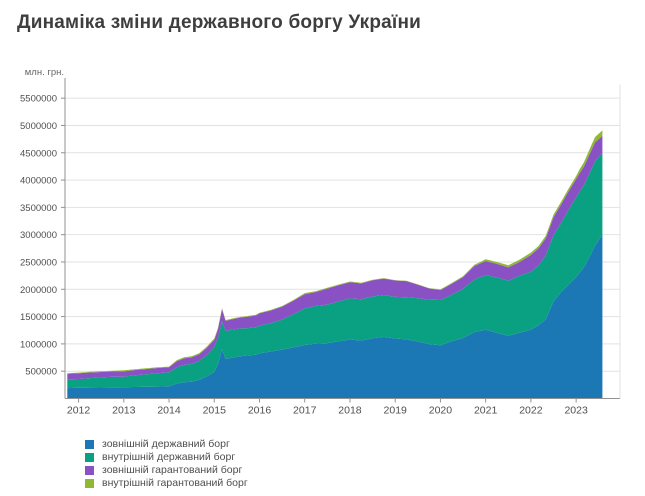 This screenshot has width=645, height=496. What do you see at coordinates (79, 411) in the screenshot?
I see `svg-text: 2012` at bounding box center [79, 411].